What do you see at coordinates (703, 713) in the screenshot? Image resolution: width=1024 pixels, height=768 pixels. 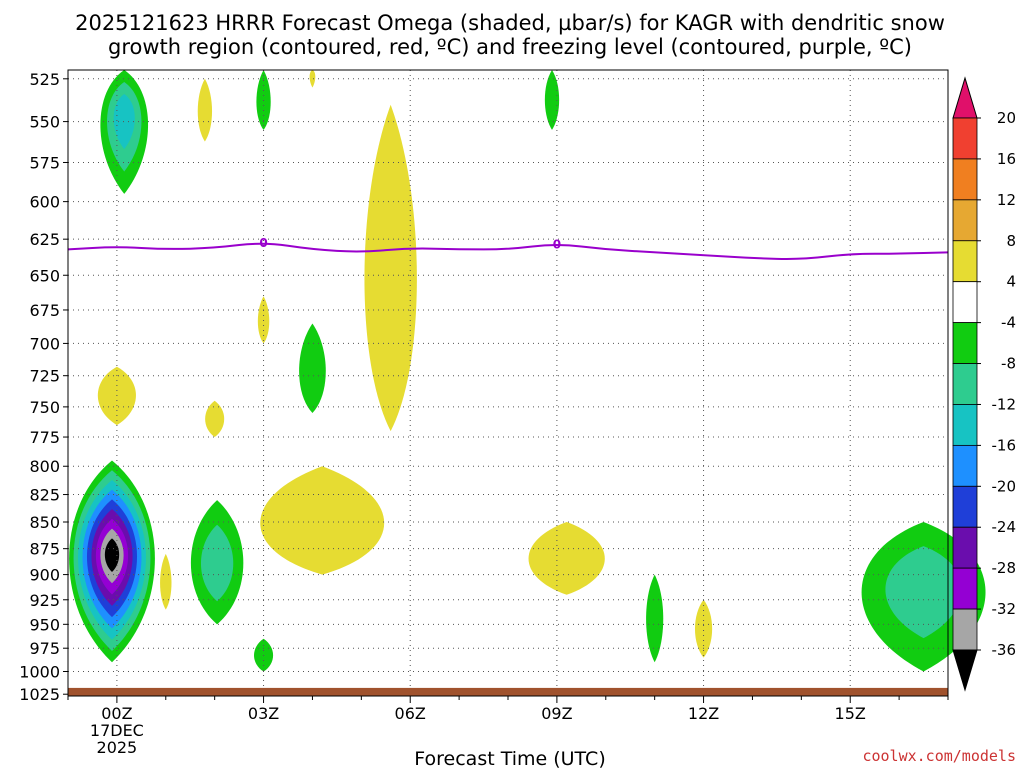 I see `x-tick-label-12Z: 12Z` at bounding box center [703, 713].